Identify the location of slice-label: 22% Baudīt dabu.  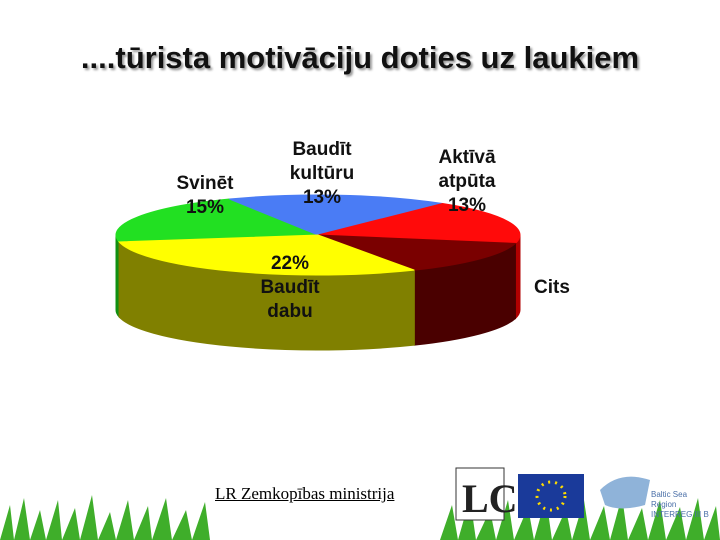
(290, 288).